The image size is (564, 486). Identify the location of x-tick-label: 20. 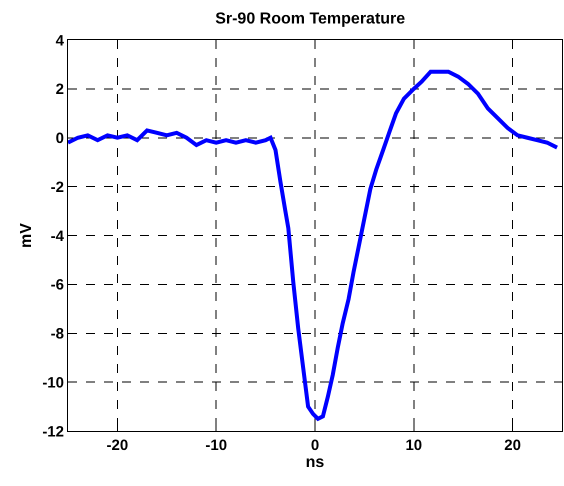
(512, 445).